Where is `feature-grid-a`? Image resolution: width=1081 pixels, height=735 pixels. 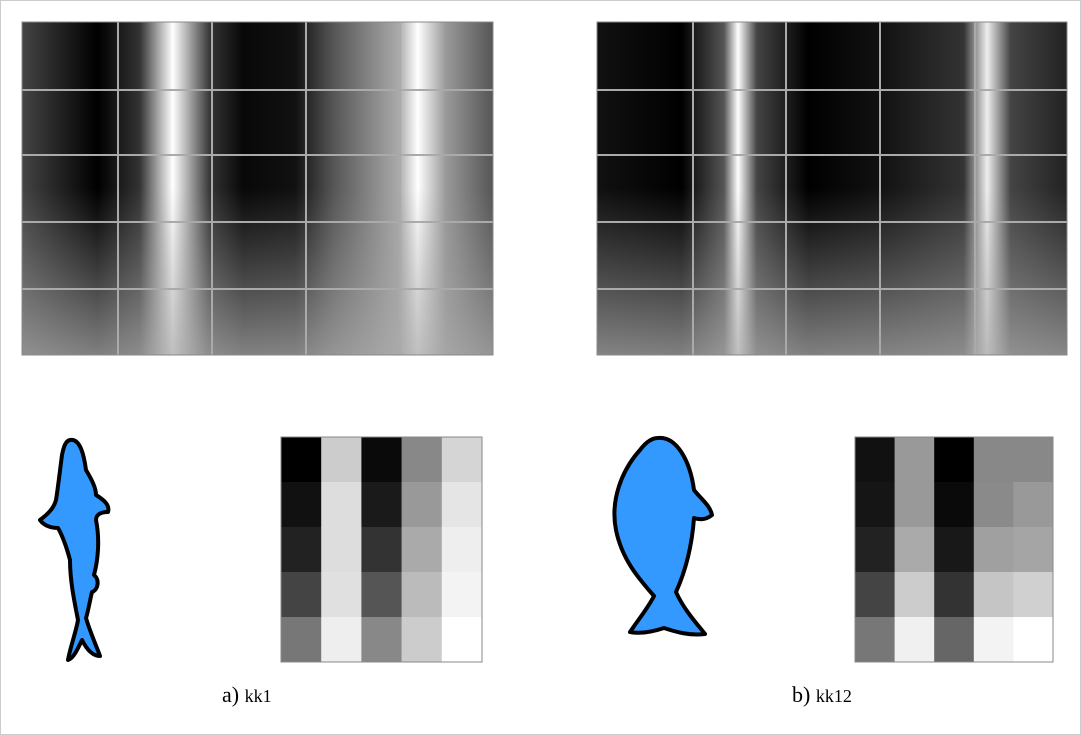 feature-grid-a is located at coordinates (381, 549).